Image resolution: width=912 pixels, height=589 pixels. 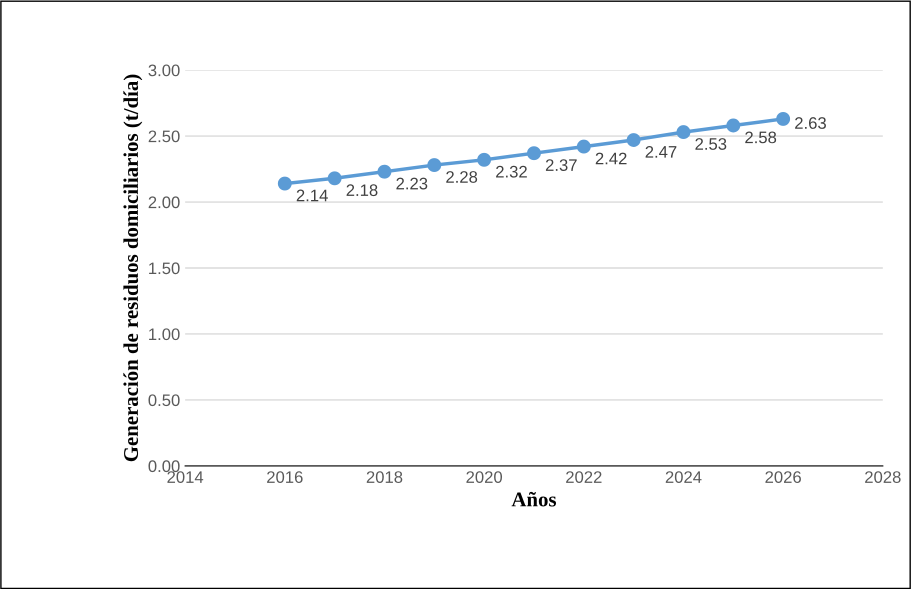 What do you see at coordinates (164, 70) in the screenshot?
I see `y-tick-label: 3.00` at bounding box center [164, 70].